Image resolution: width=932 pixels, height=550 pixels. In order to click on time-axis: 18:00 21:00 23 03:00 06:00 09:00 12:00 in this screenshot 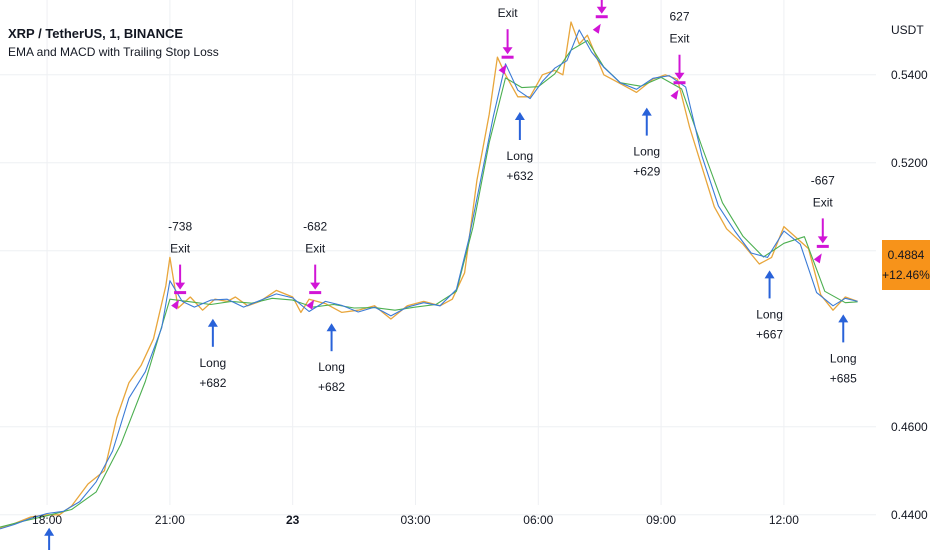, I will do `click(415, 520)`.